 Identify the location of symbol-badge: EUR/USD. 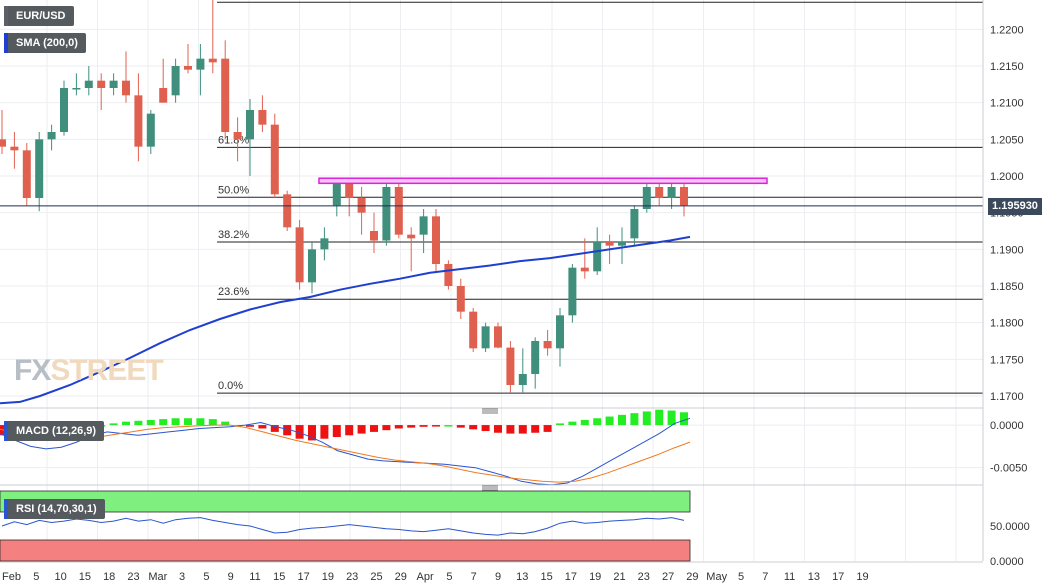
(39, 16).